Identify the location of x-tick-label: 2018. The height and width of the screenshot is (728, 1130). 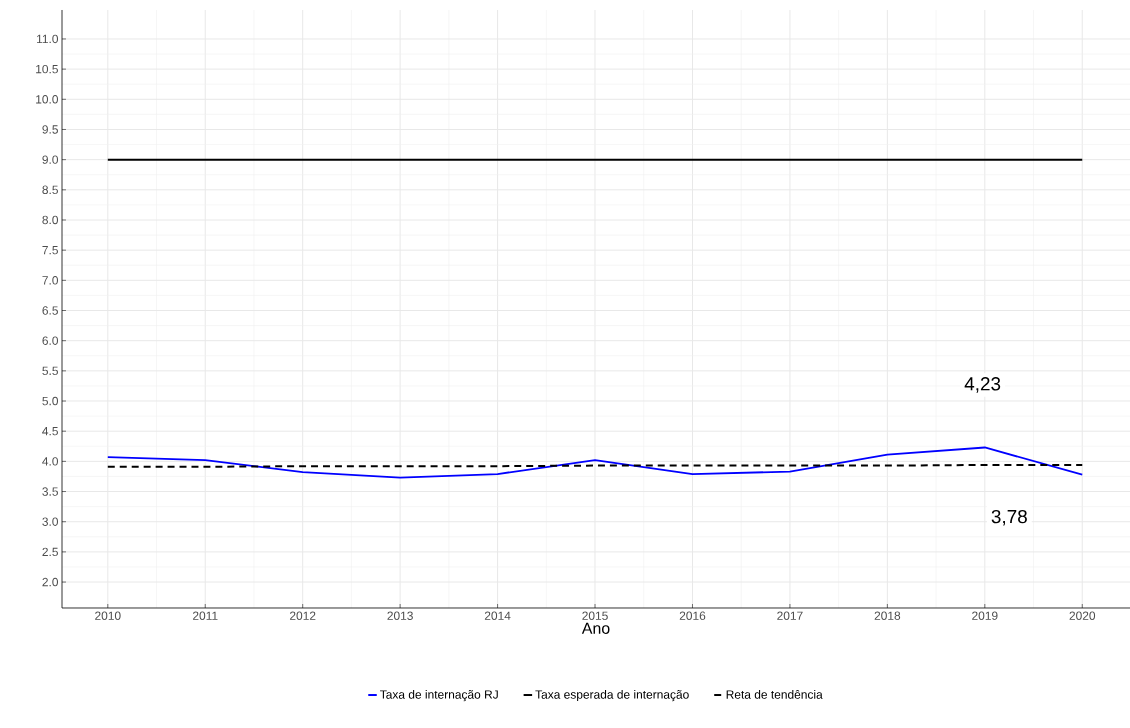
(887, 615).